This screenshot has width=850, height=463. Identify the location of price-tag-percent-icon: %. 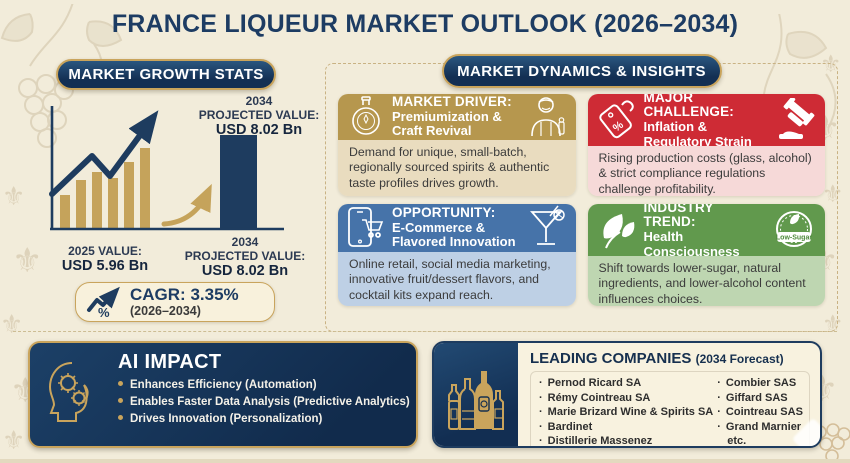
(616, 119).